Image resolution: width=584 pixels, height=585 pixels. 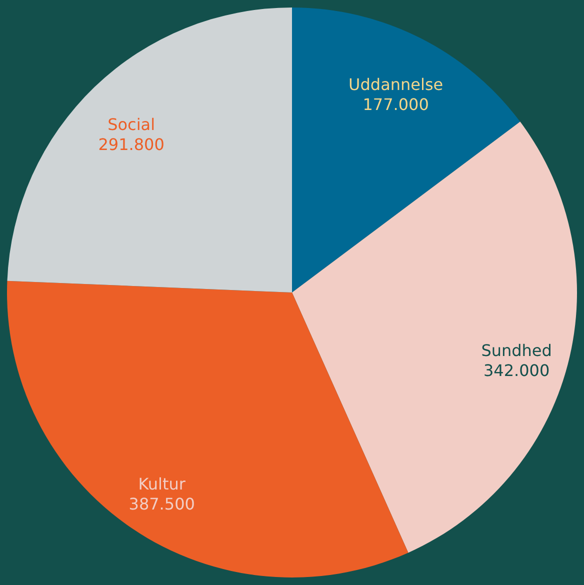 I want to click on data-label: 387.500, so click(x=161, y=504).